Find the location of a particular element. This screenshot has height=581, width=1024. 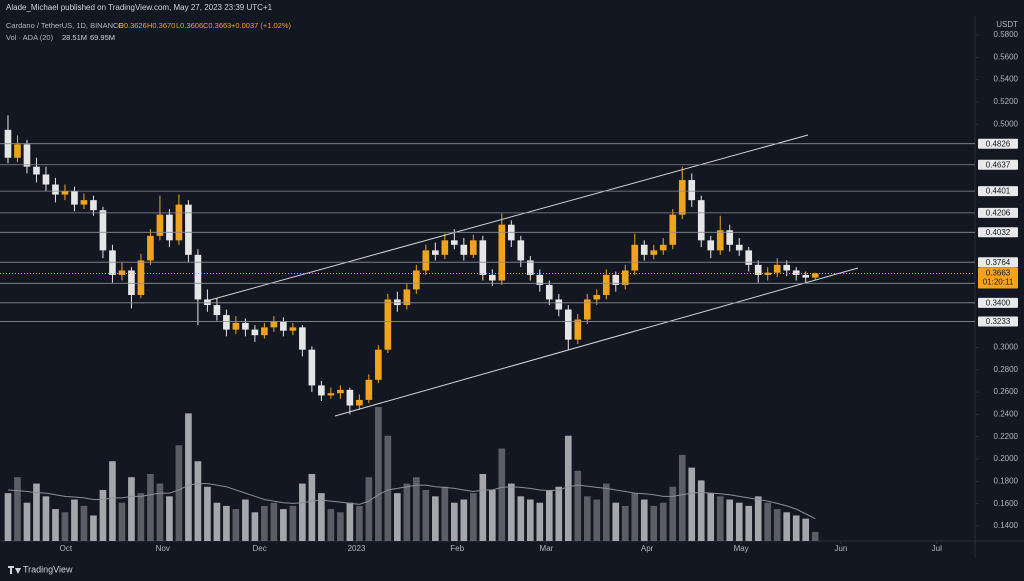

volume-ma-value: 69.95M is located at coordinates (102, 37).